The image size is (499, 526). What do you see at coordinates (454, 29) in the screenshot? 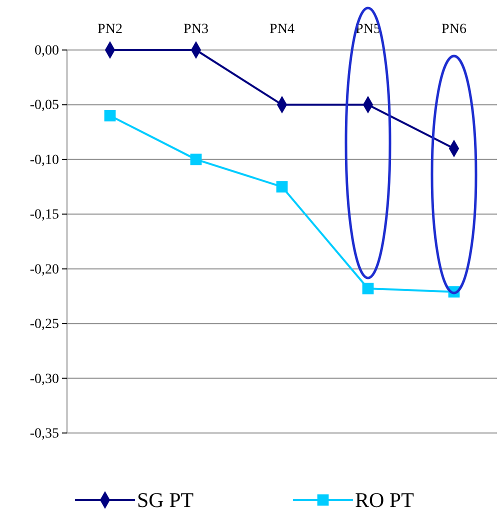
I see `x-tick-label: PN6` at bounding box center [454, 29].